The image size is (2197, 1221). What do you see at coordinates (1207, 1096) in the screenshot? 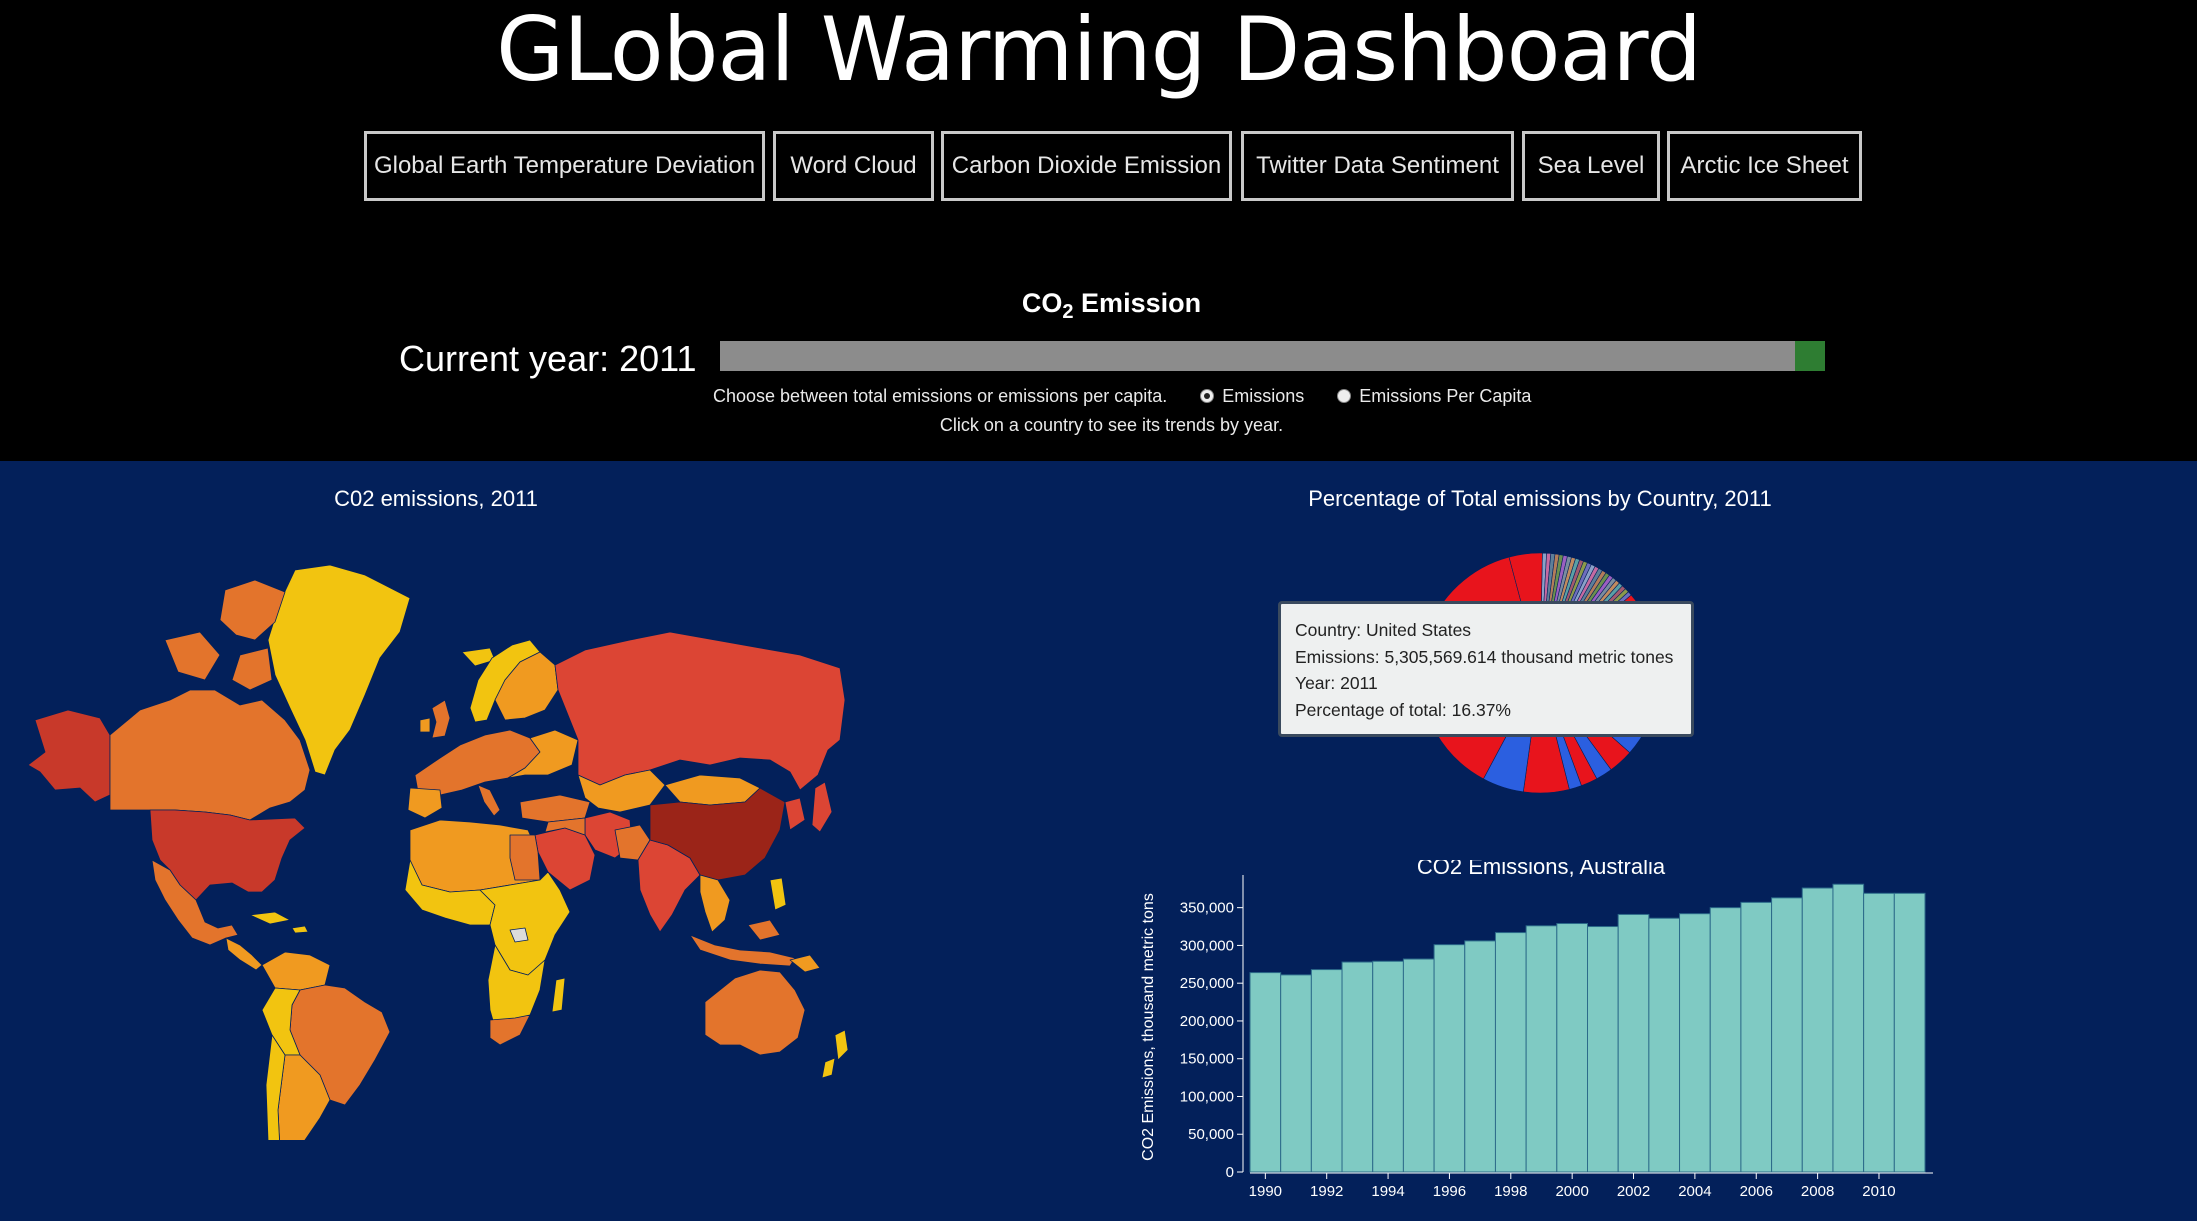
I see `bar-y-tick-label: 100,000` at bounding box center [1207, 1096].